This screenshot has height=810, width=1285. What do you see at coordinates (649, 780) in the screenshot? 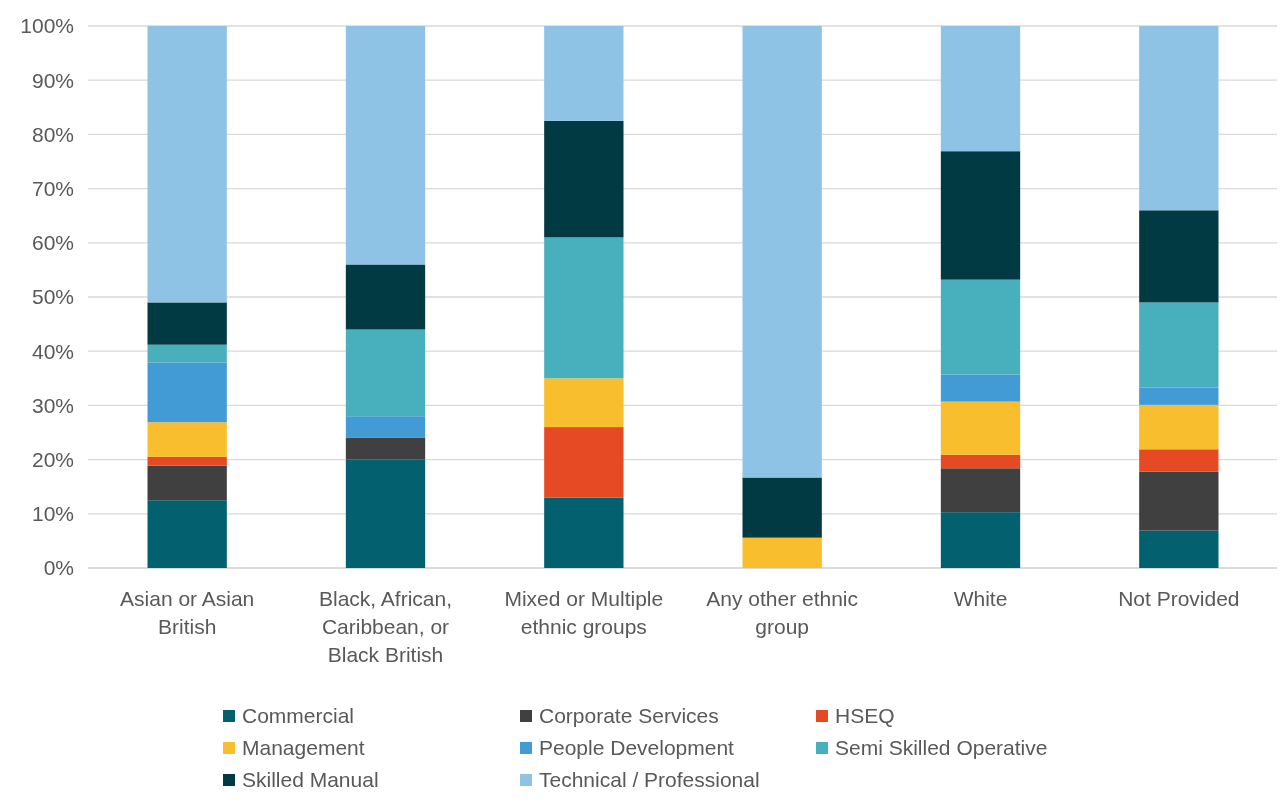
I see `legend-label: Technical / Professional` at bounding box center [649, 780].